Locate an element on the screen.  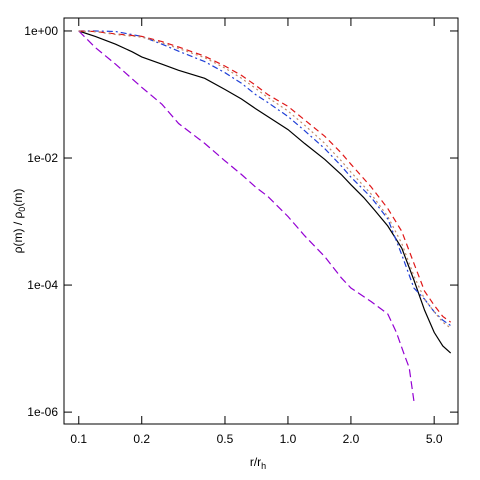
x-tick-label: 2.0 is located at coordinates (351, 439).